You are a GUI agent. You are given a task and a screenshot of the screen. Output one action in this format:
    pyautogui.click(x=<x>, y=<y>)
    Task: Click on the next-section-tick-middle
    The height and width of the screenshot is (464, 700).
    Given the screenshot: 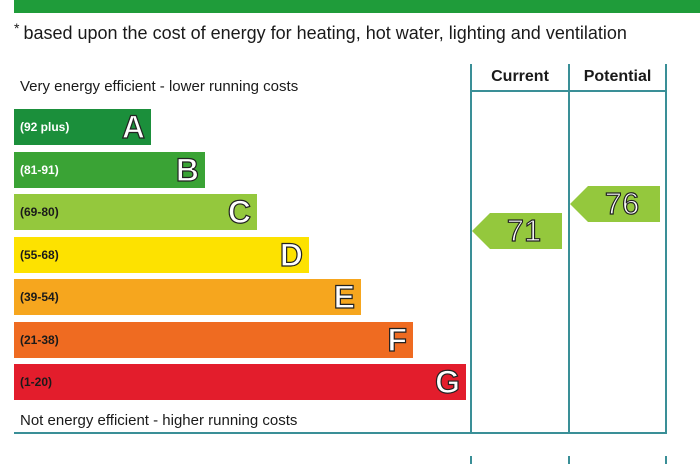 What is the action you would take?
    pyautogui.click(x=569, y=460)
    